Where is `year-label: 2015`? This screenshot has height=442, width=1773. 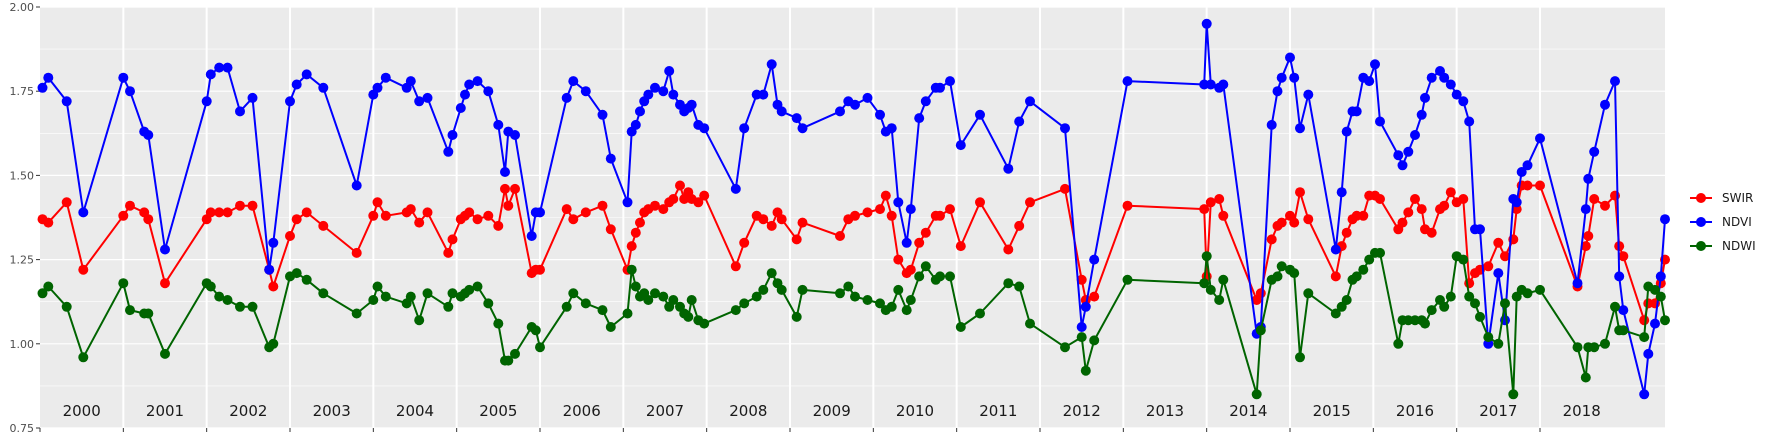 year-label: 2015 is located at coordinates (1332, 411).